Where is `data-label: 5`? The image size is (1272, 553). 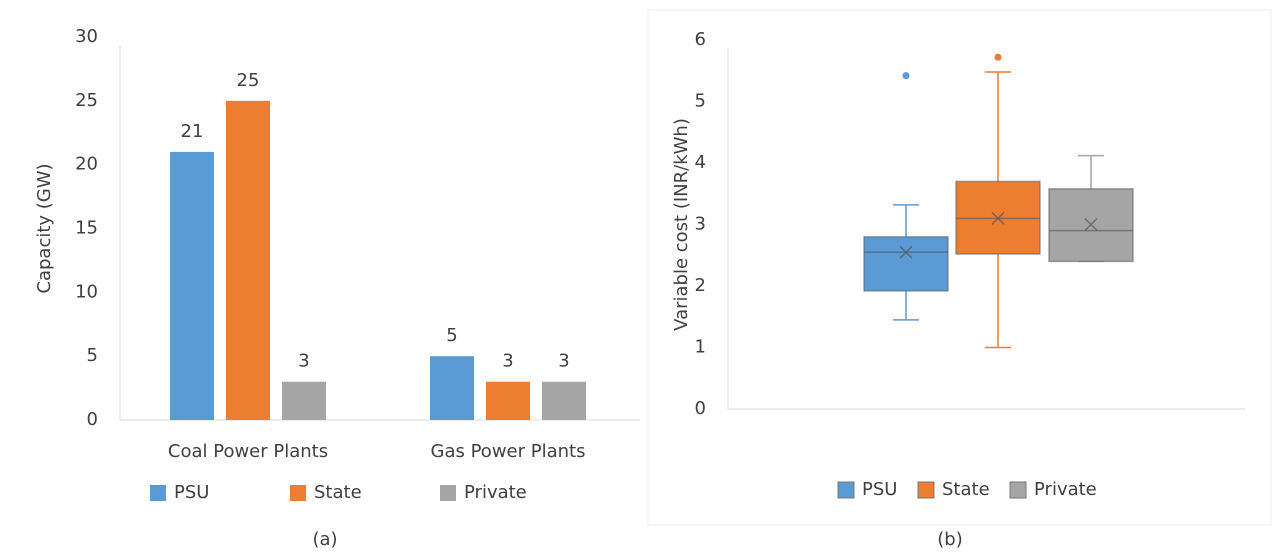 data-label: 5 is located at coordinates (451, 335).